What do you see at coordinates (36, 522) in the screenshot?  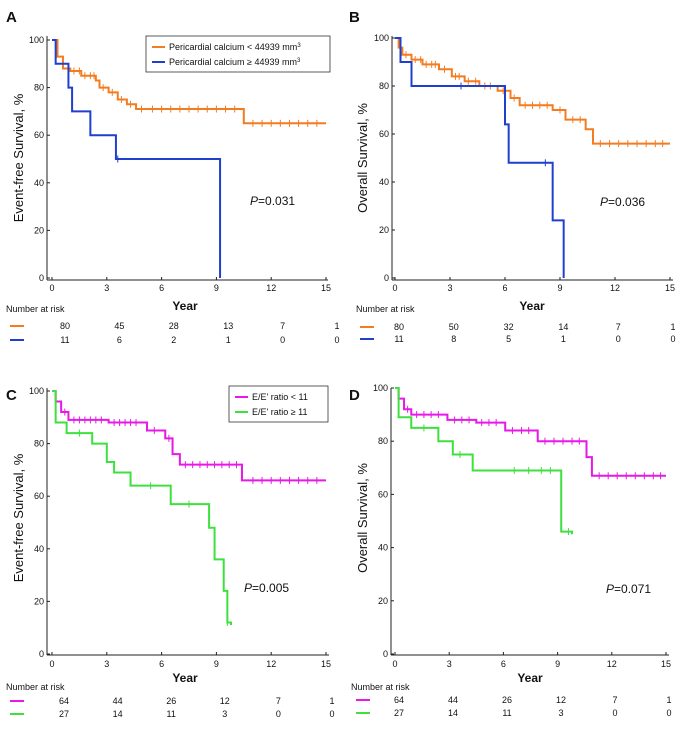 I see `y-tick-labels-c: 0 20 40 60 80 100` at bounding box center [36, 522].